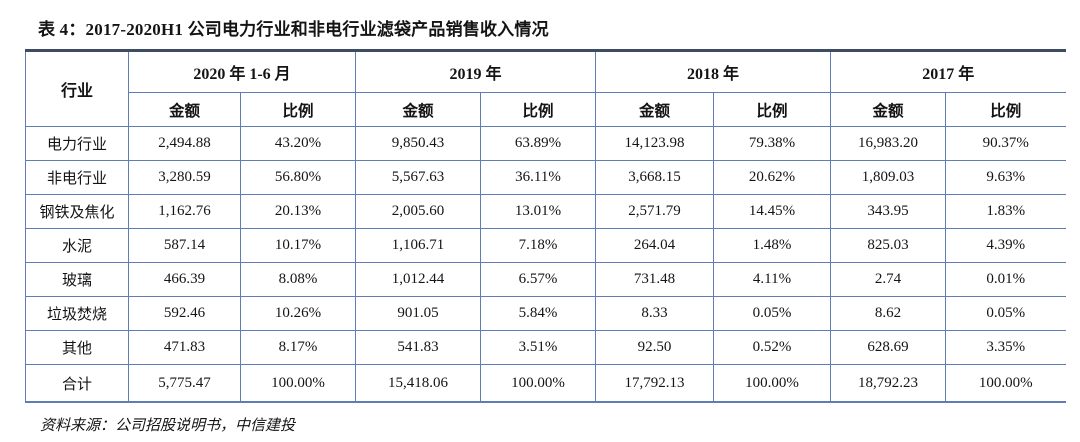 The height and width of the screenshot is (442, 1080). I want to click on ratio-cell: 20.13%, so click(298, 211).